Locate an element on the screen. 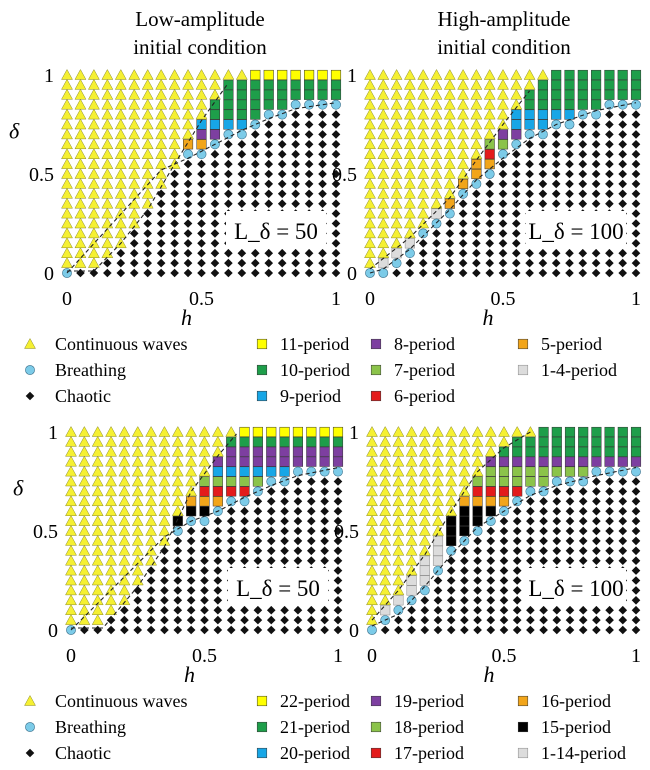 Image resolution: width=650 pixels, height=770 pixels. x-tick-label: 0.5 is located at coordinates (503, 299).